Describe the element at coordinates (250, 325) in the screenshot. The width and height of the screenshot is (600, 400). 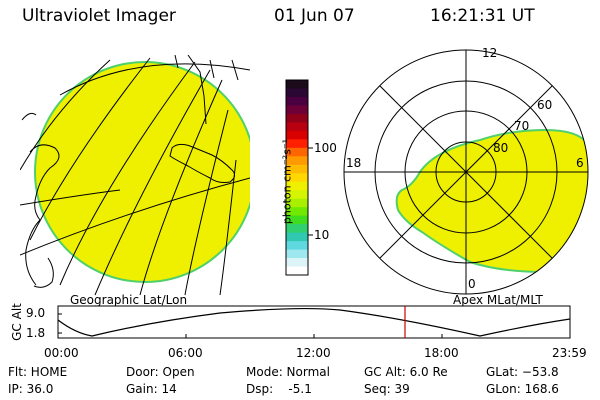
I see `altitude-ticks` at that location.